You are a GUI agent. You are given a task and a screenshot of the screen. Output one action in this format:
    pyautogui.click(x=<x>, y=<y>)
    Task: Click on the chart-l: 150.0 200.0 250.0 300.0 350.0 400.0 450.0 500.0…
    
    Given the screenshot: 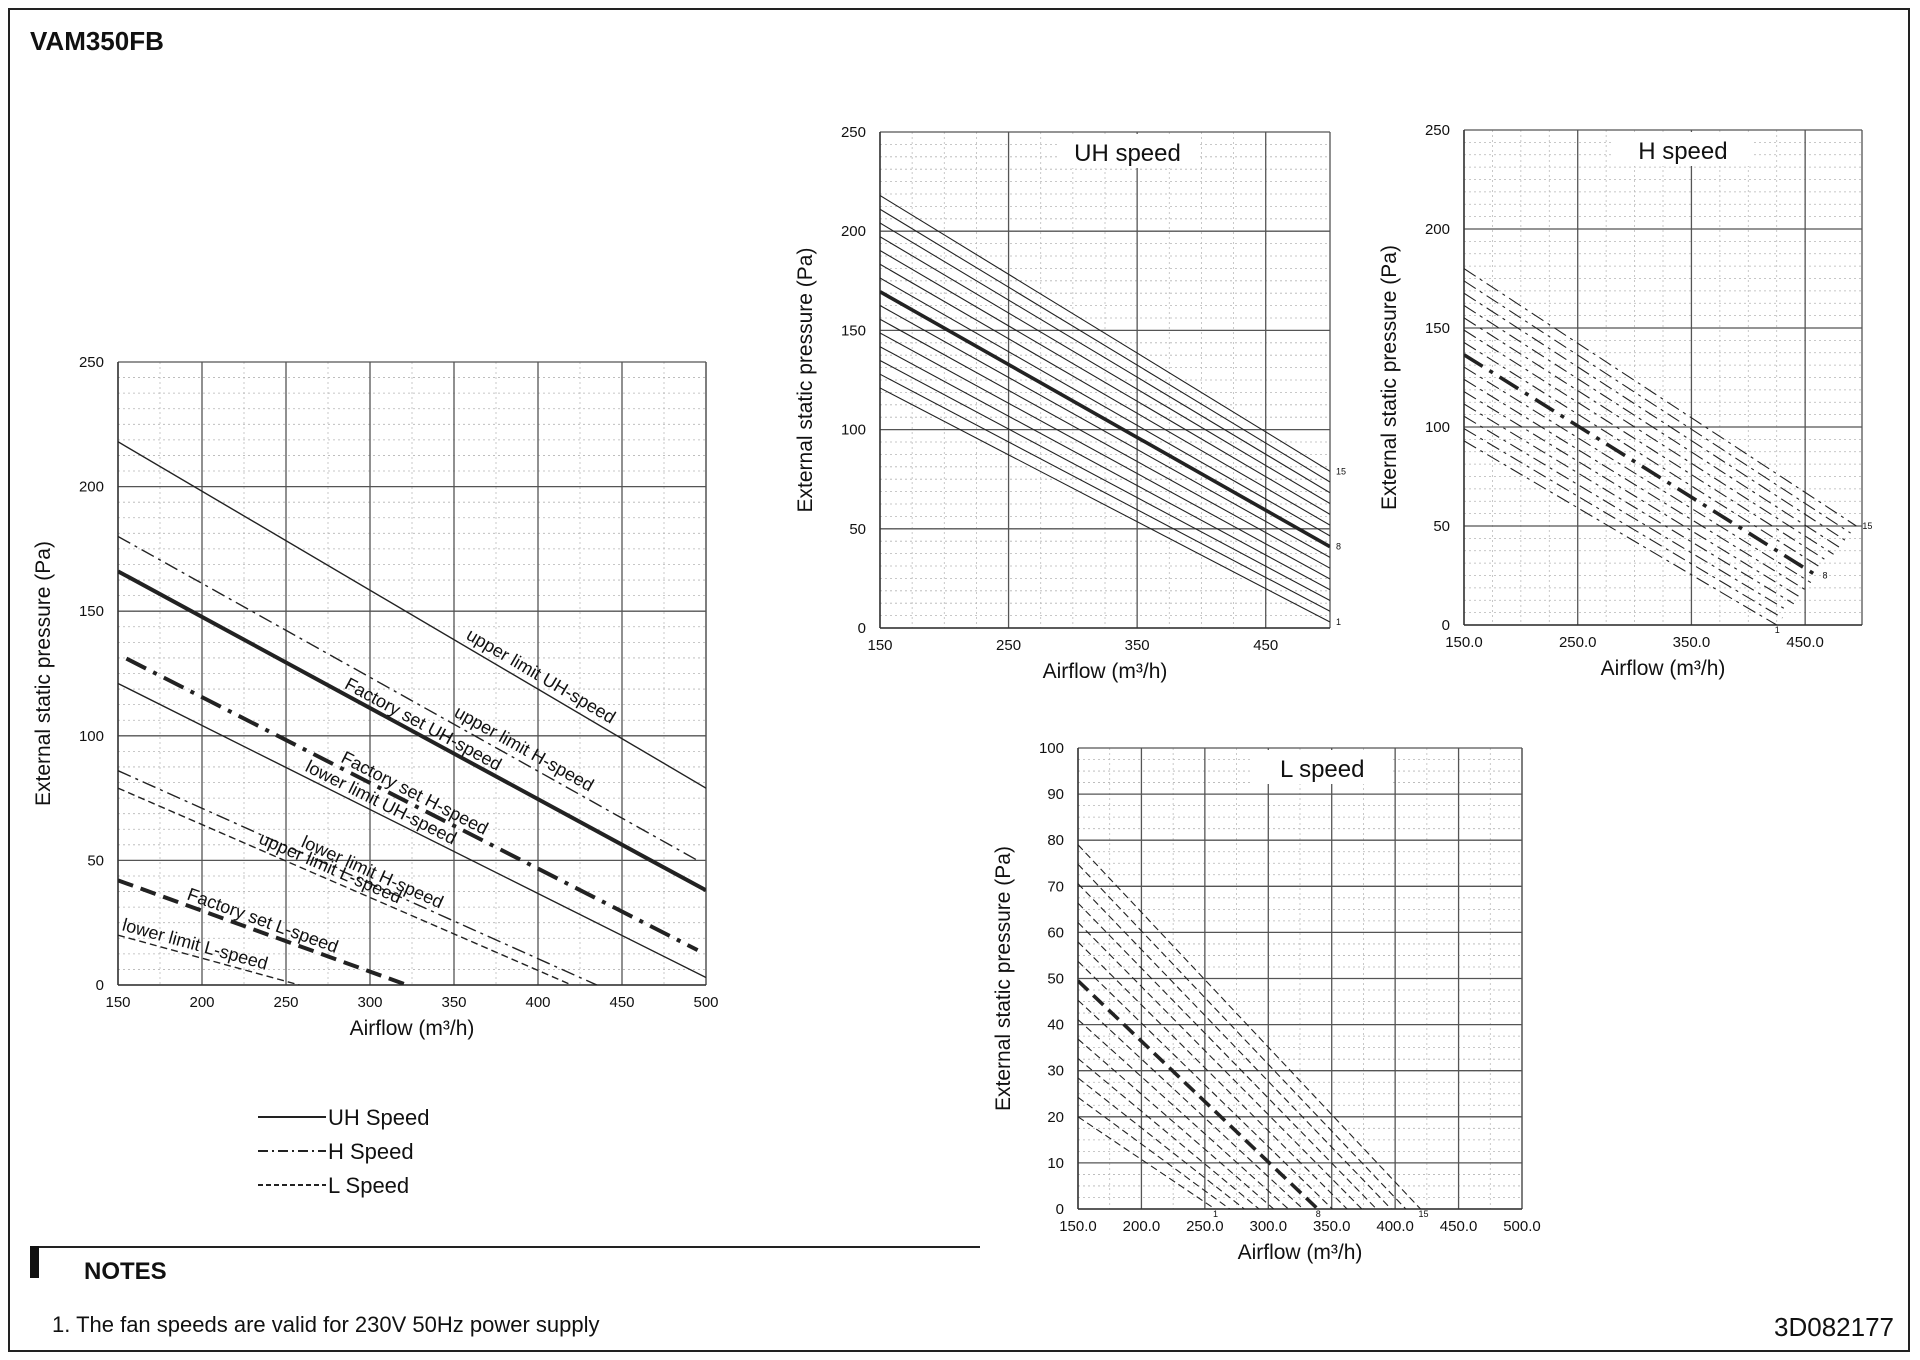 What is the action you would take?
    pyautogui.click(x=1266, y=1002)
    